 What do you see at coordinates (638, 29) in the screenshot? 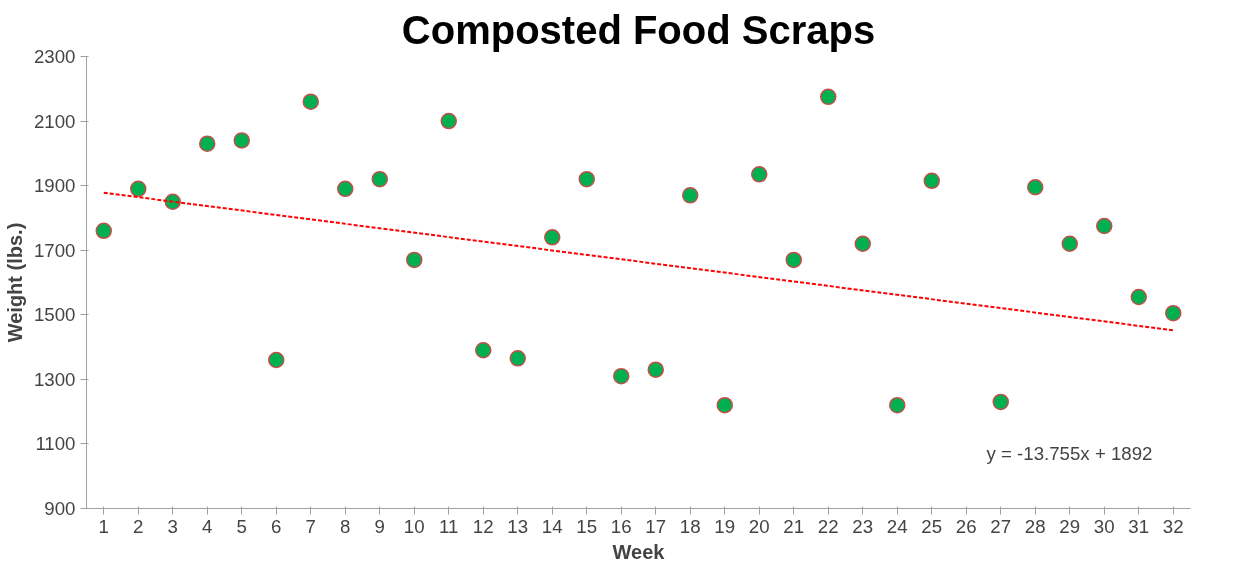
I see `chart-title: Composted Food Scraps` at bounding box center [638, 29].